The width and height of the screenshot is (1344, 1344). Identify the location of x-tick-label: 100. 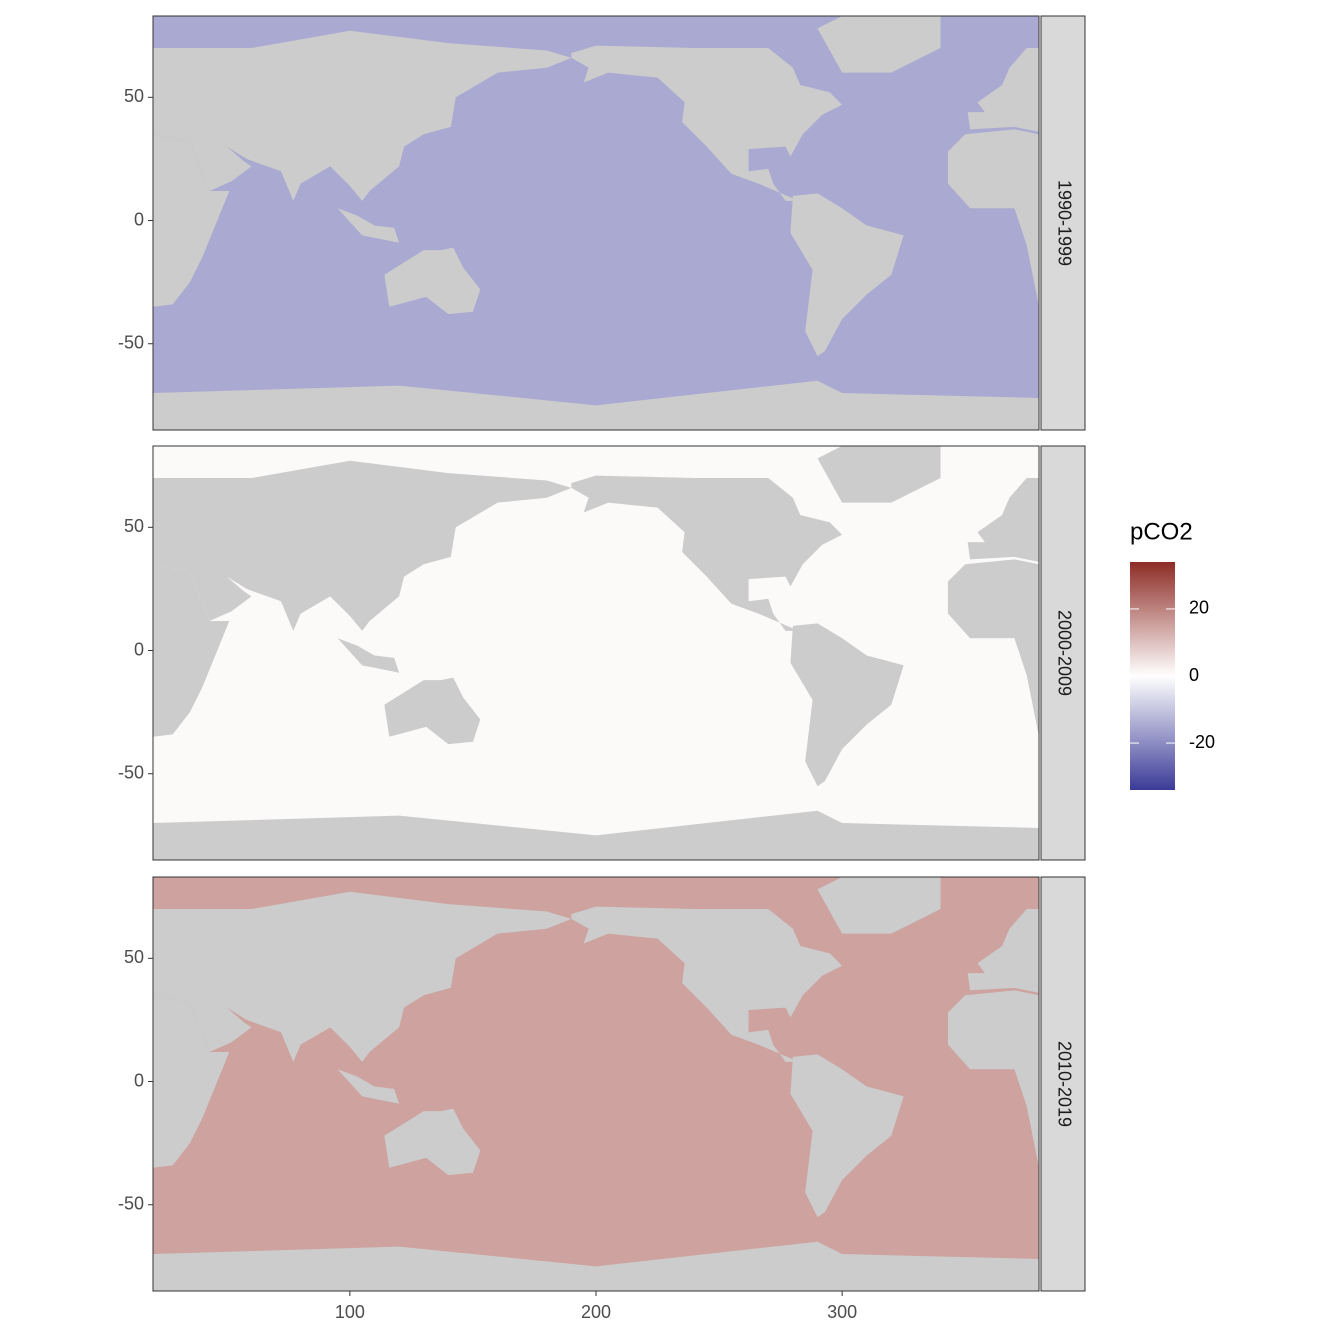
(350, 1312).